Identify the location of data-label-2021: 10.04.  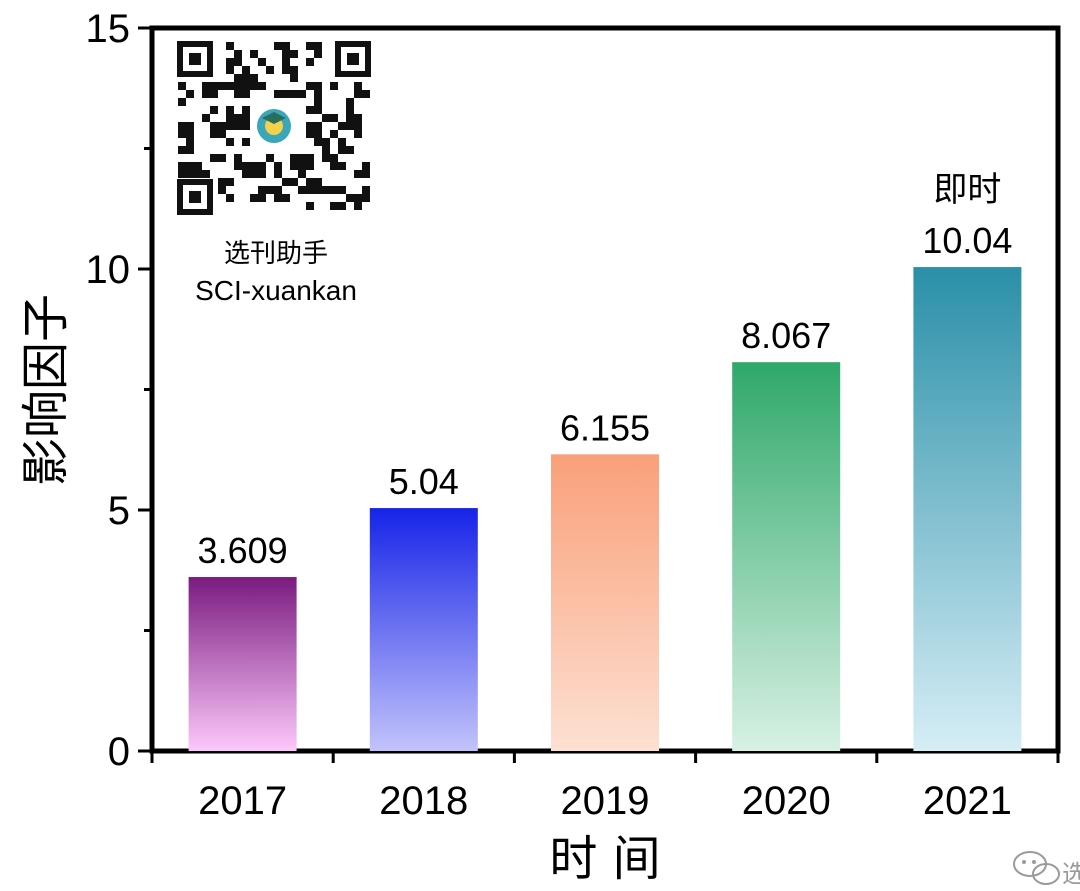
(967, 240).